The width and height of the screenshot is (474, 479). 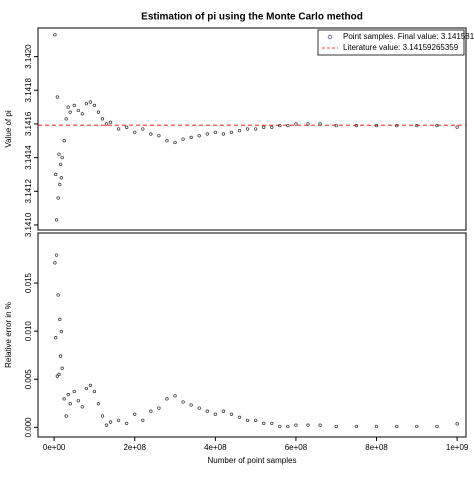 I want to click on x-tick-label: 8e+08, so click(x=376, y=447).